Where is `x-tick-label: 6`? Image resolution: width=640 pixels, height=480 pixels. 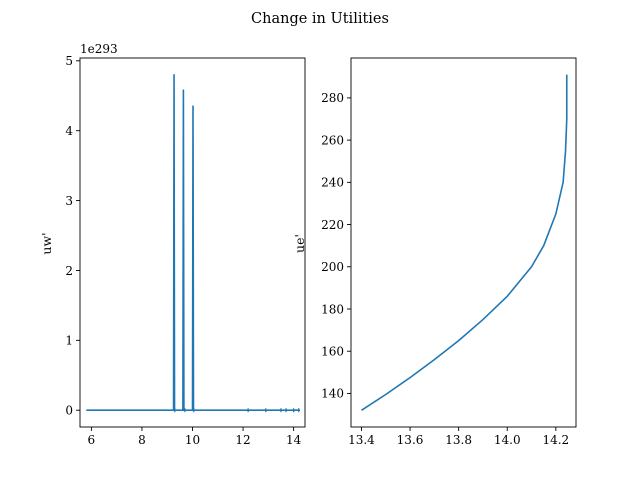
x-tick-label: 6 is located at coordinates (92, 440).